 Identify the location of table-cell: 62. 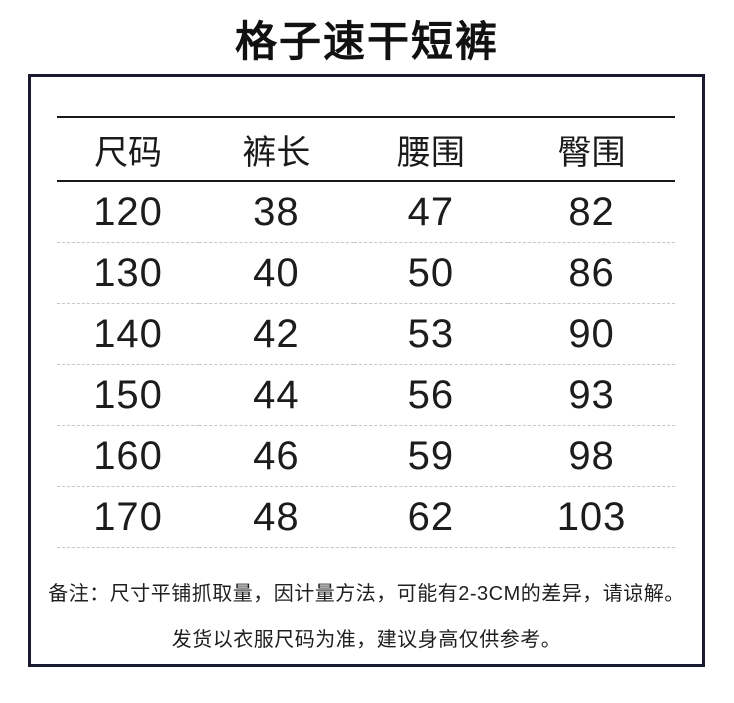
(431, 517).